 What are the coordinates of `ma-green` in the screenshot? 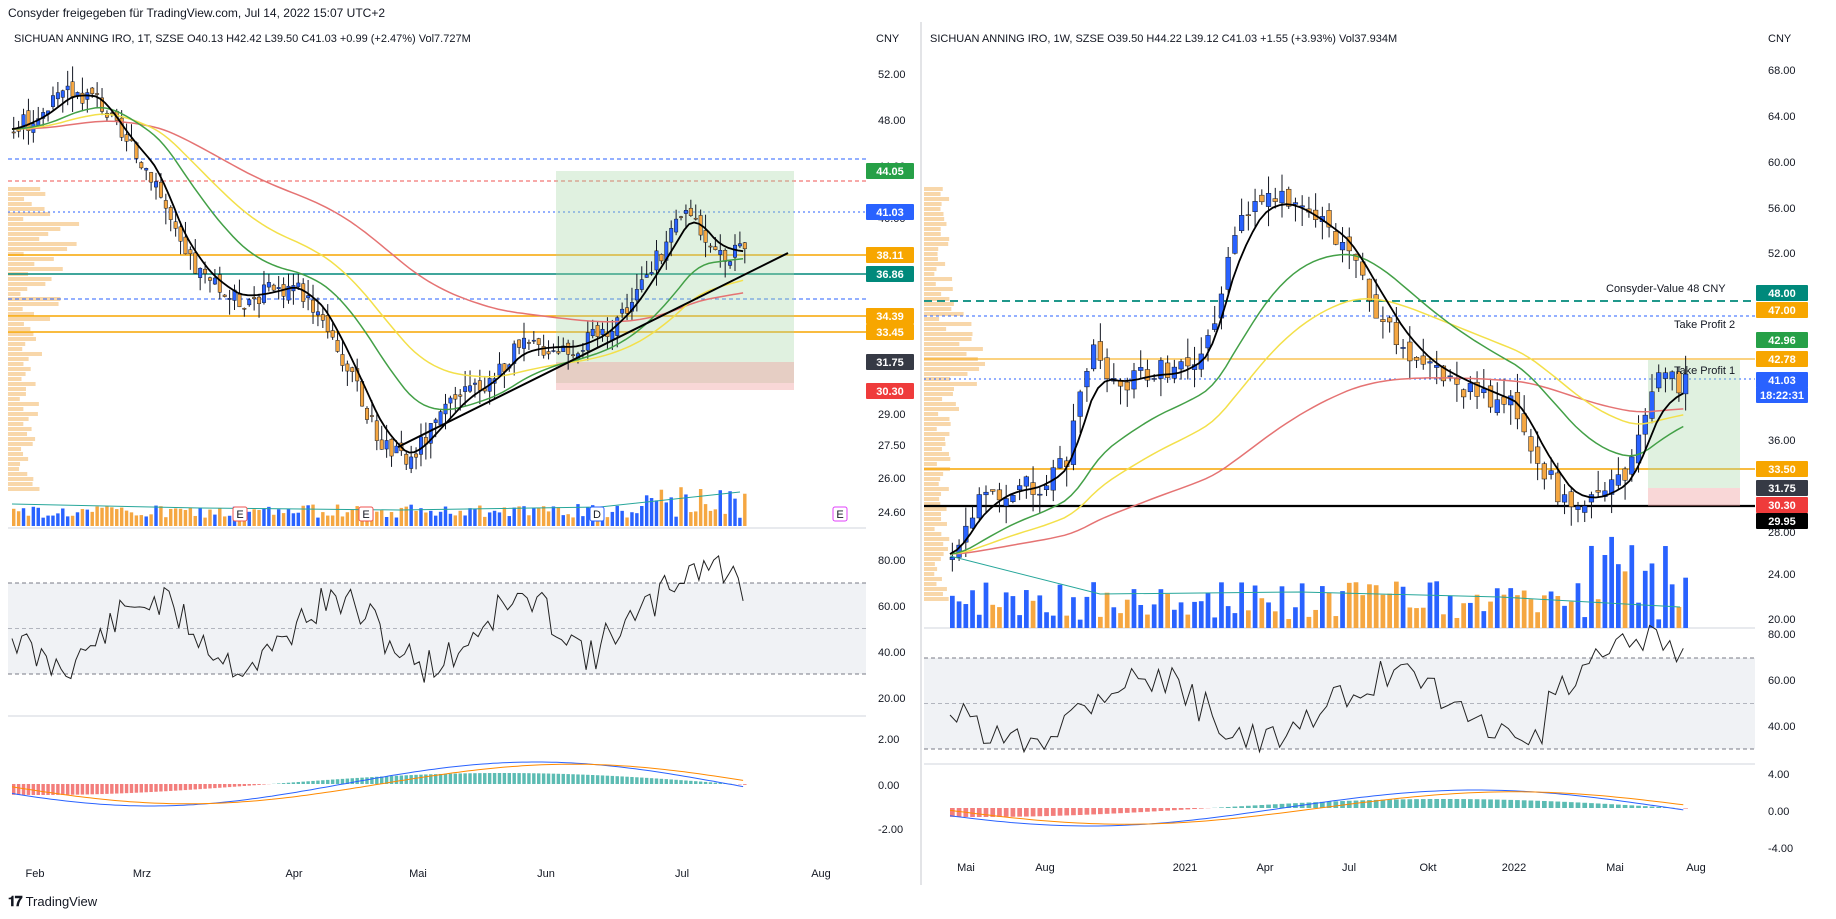 It's located at (1316, 404).